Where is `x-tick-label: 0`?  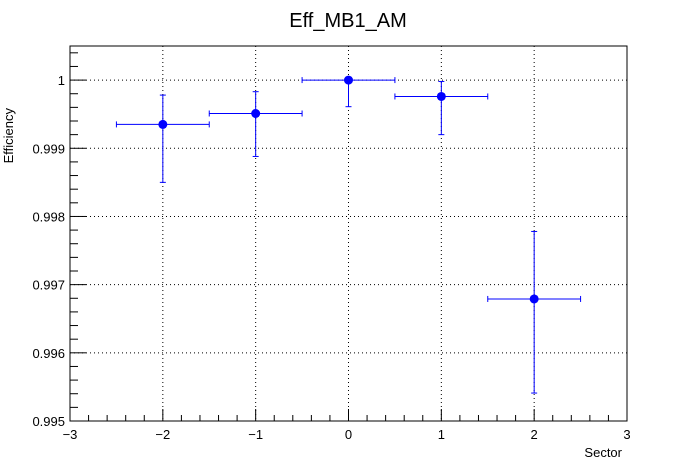
x-tick-label: 0 is located at coordinates (348, 434).